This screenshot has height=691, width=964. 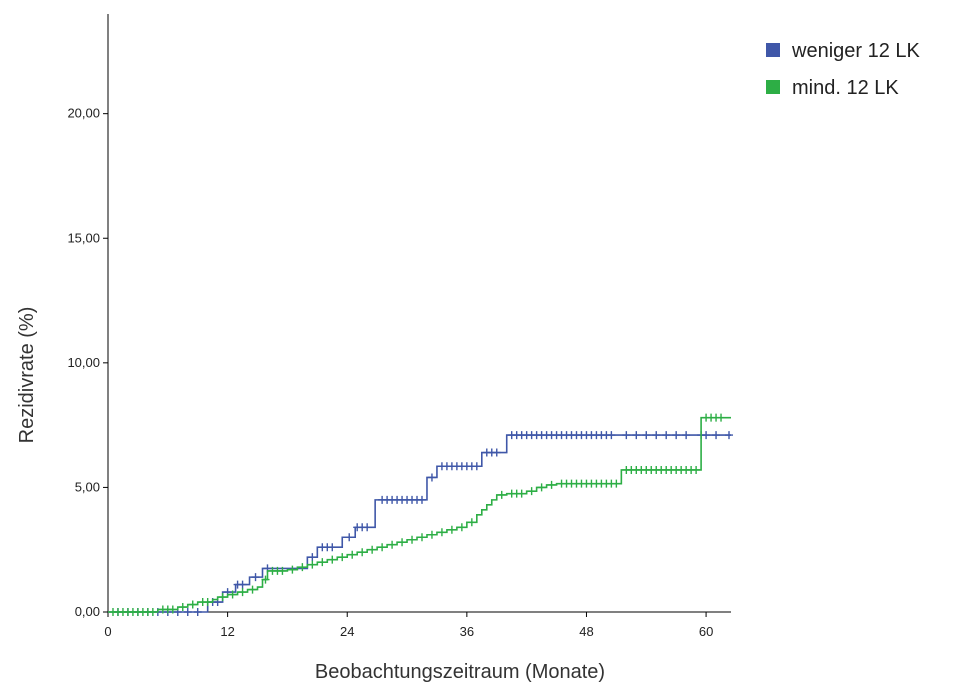 What do you see at coordinates (773, 50) in the screenshot?
I see `legend-swatch-weniger-12-lk` at bounding box center [773, 50].